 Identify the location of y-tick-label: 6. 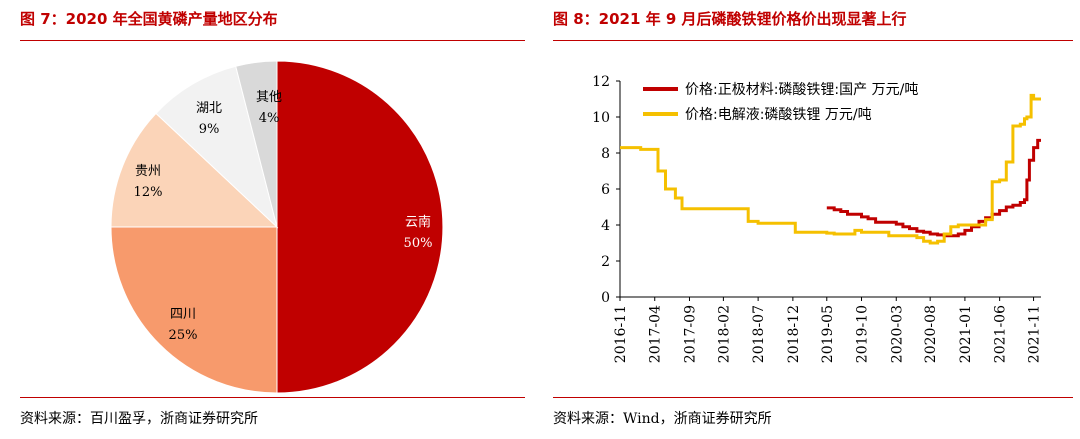
(605, 190).